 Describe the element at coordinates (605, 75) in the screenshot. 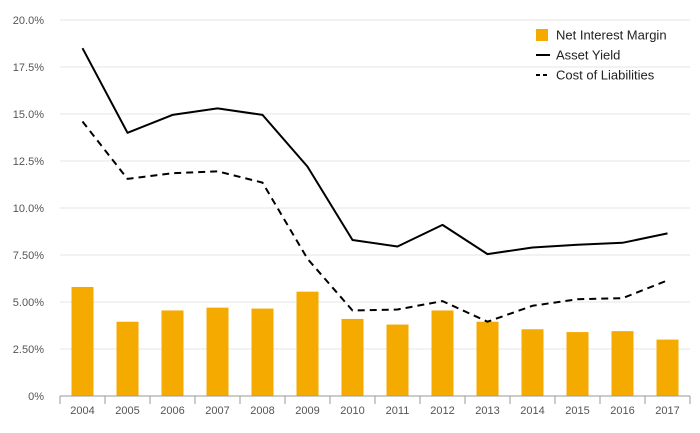

I see `legend-label-cost-of-liabilities: Cost of Liabilities` at that location.